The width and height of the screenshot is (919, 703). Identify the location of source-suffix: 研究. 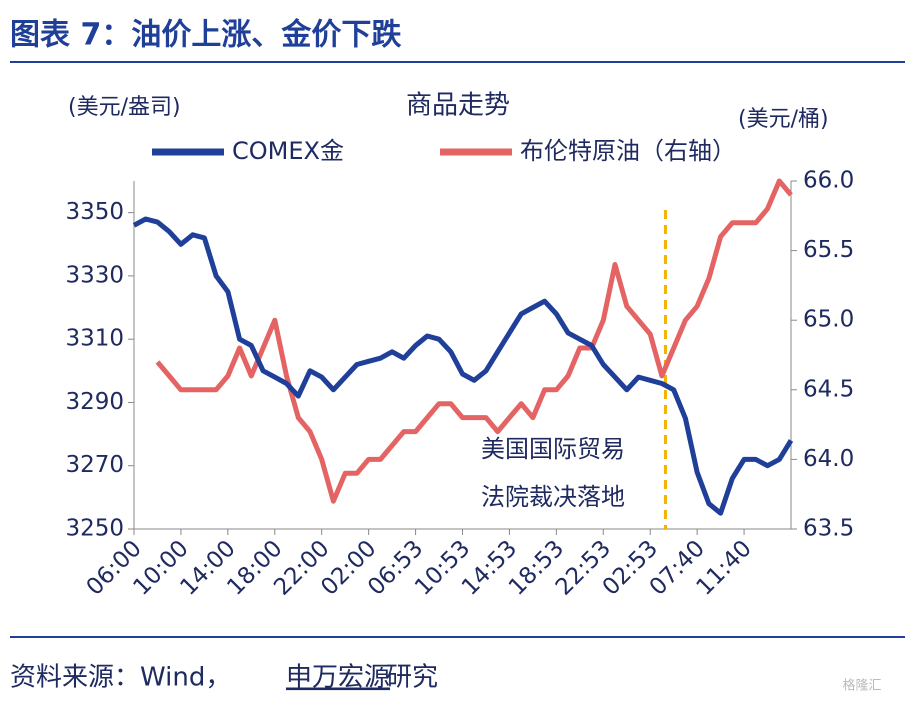
(412, 678).